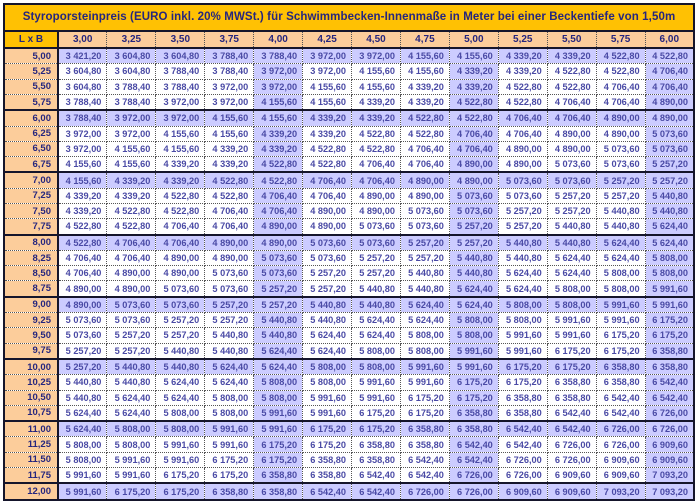 This screenshot has height=504, width=698. I want to click on column-header: 4,75, so click(424, 39).